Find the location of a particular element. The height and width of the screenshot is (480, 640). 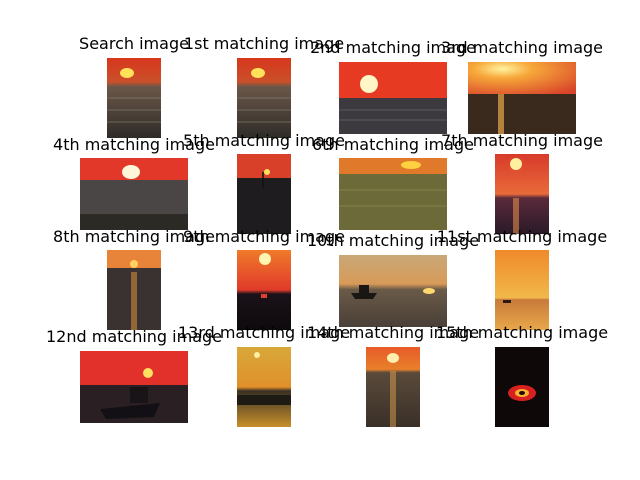

match-12-image is located at coordinates (134, 387).